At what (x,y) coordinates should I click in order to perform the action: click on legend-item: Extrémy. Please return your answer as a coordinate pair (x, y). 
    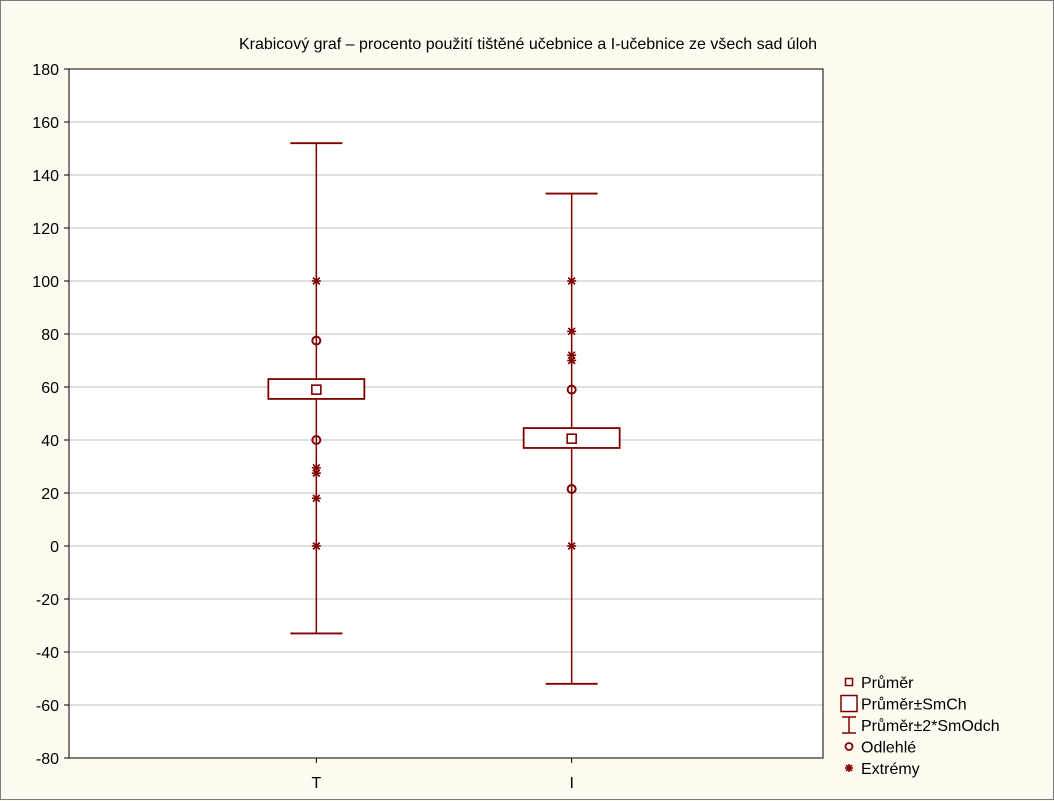
    Looking at the image, I should click on (882, 769).